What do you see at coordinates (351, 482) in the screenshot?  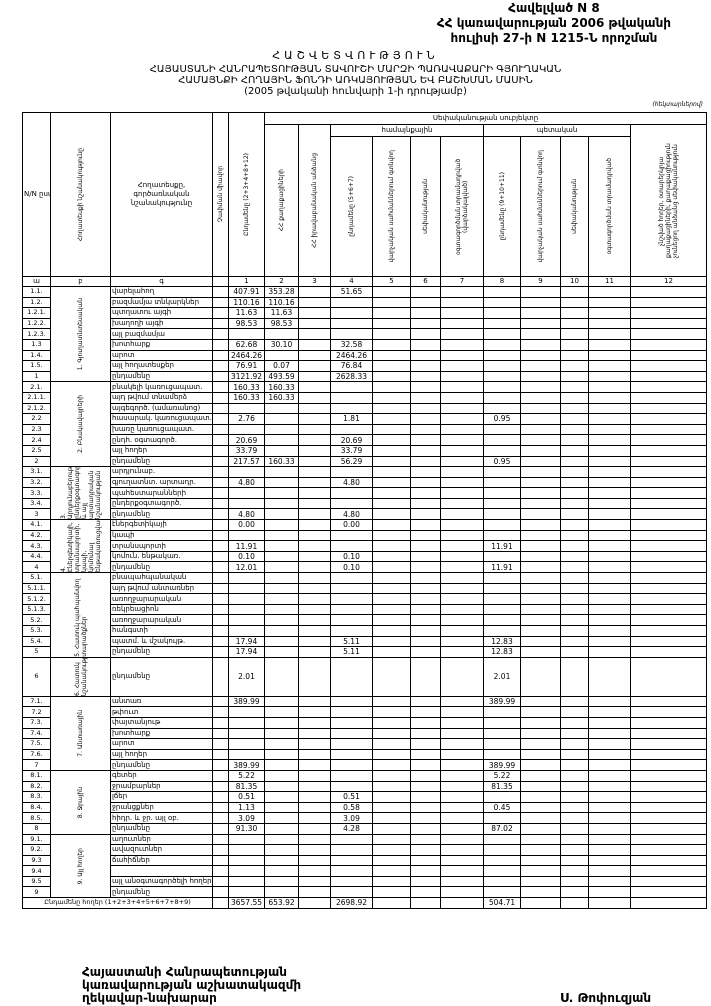 I see `value-col-4: 4.80` at bounding box center [351, 482].